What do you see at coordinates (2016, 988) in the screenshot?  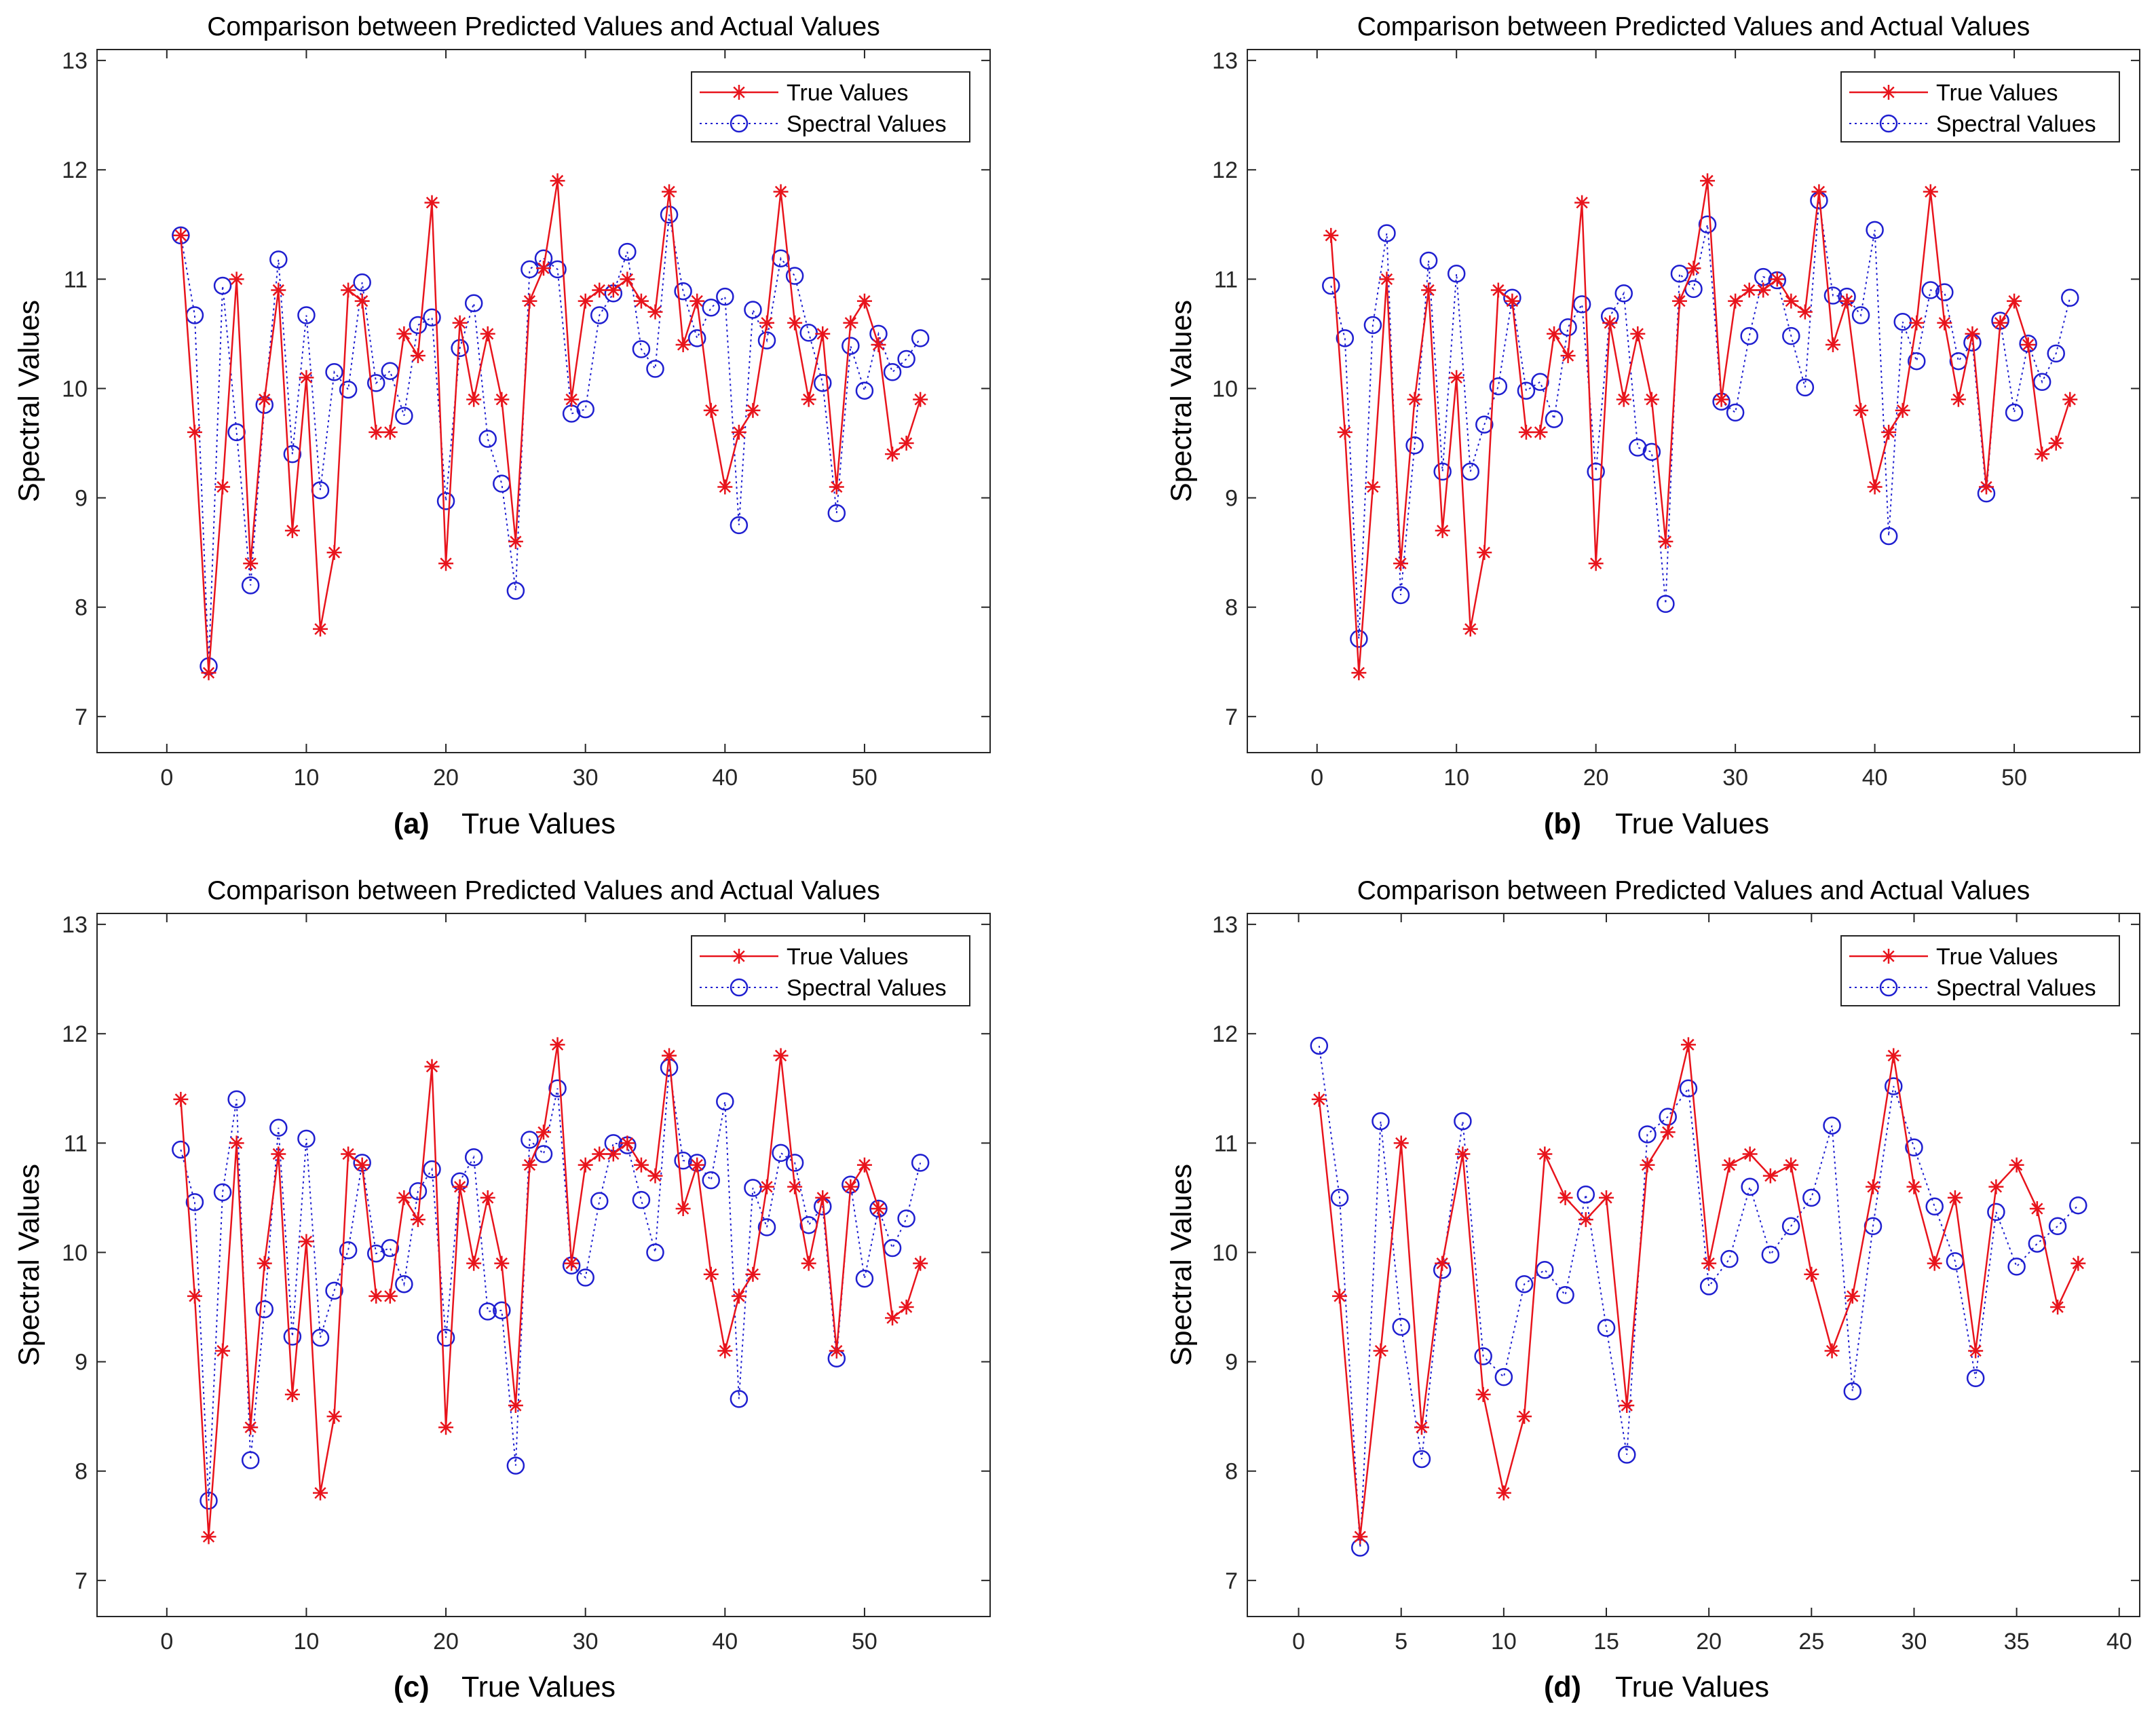 I see `legend-entry: Spectral Values` at bounding box center [2016, 988].